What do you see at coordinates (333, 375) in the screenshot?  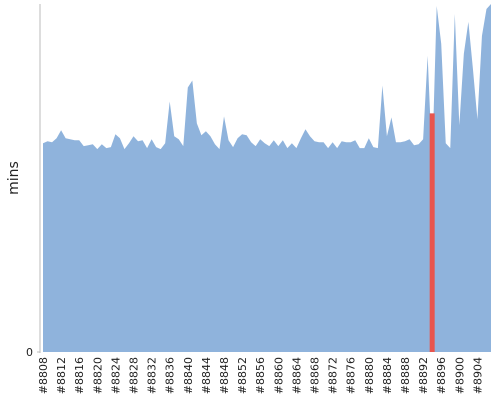 I see `x-tick-label: #8872` at bounding box center [333, 375].